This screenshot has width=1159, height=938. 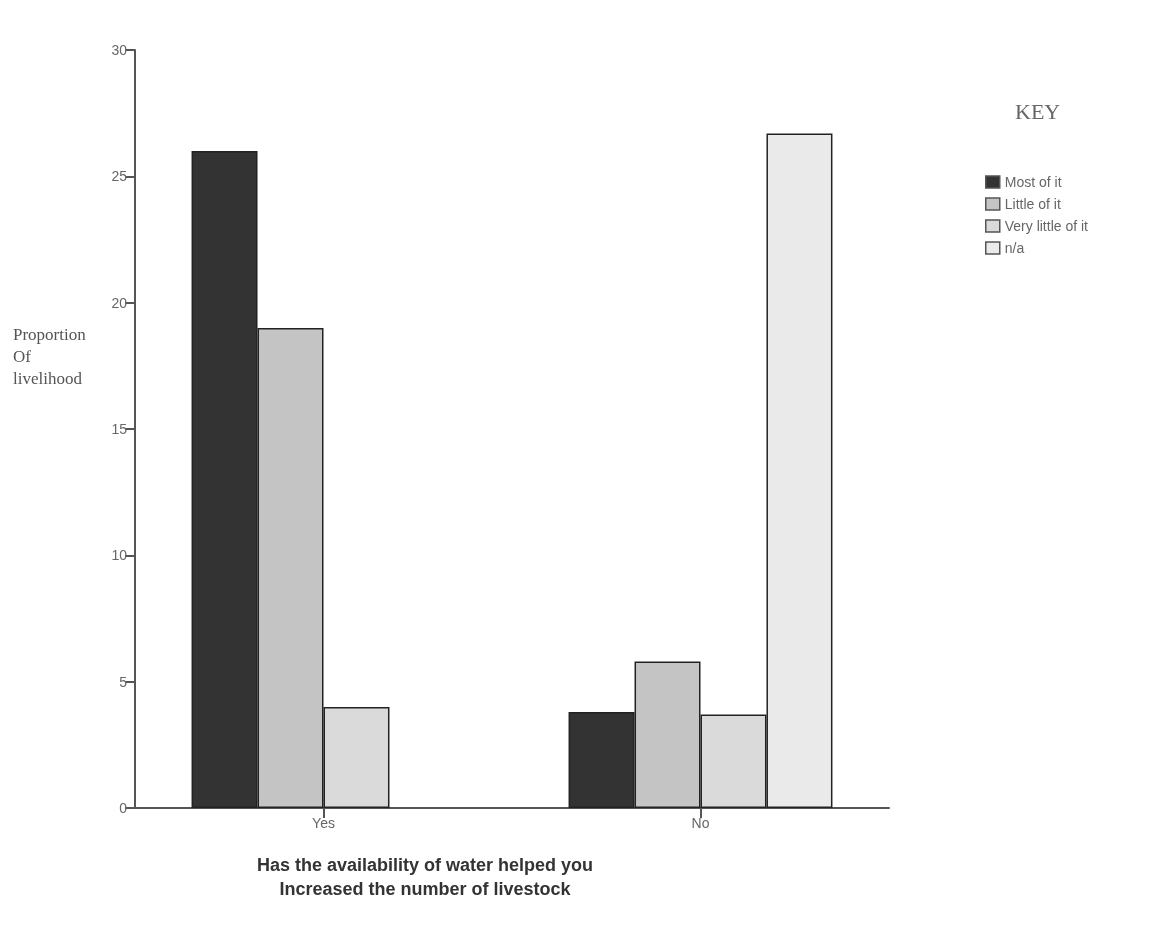 I want to click on legend-label: Most of it, so click(x=1033, y=182).